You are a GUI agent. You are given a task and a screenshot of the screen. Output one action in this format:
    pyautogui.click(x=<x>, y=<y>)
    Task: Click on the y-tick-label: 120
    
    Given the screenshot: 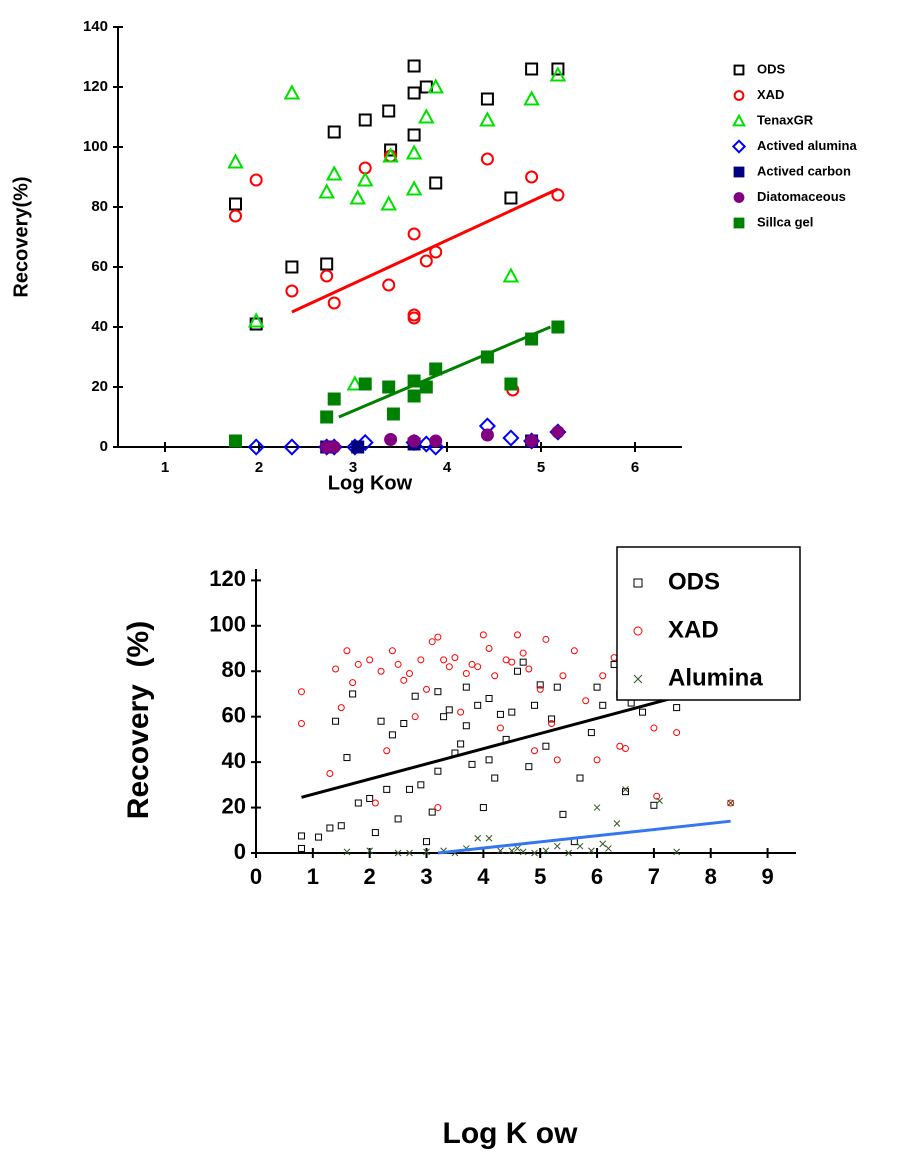 What is the action you would take?
    pyautogui.click(x=227, y=578)
    